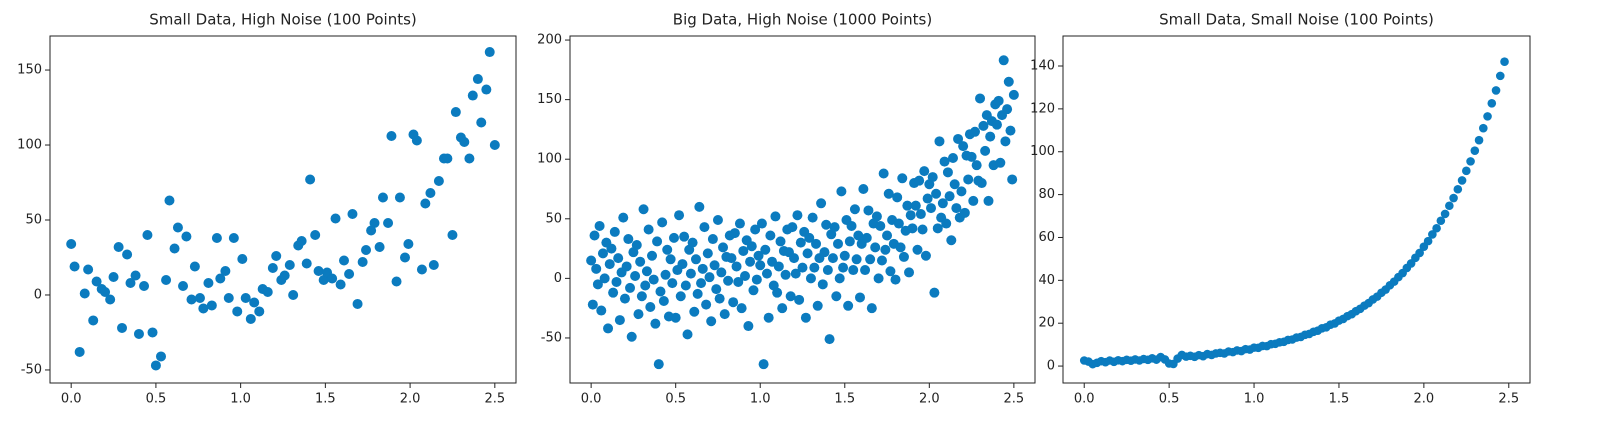 Image resolution: width=1600 pixels, height=427 pixels. Describe the element at coordinates (760, 399) in the screenshot. I see `x-tick-label: 1.0` at that location.